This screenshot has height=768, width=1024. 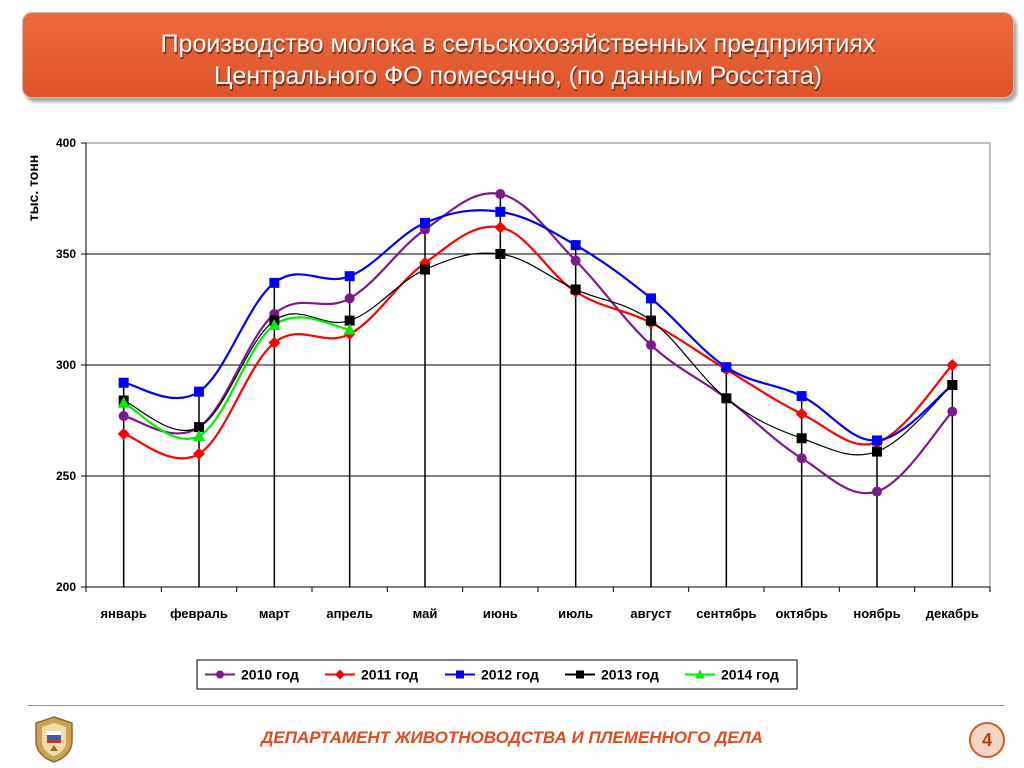 I want to click on x-tick-label: декабрь, so click(x=952, y=613).